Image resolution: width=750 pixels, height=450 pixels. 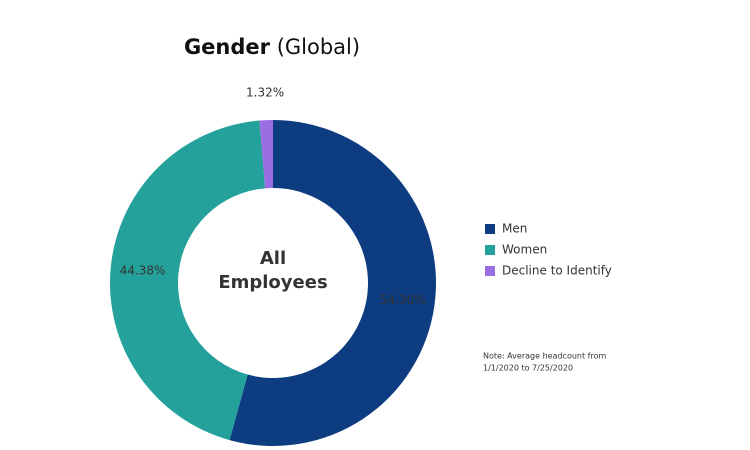 I want to click on legend-label: Women, so click(x=524, y=250).